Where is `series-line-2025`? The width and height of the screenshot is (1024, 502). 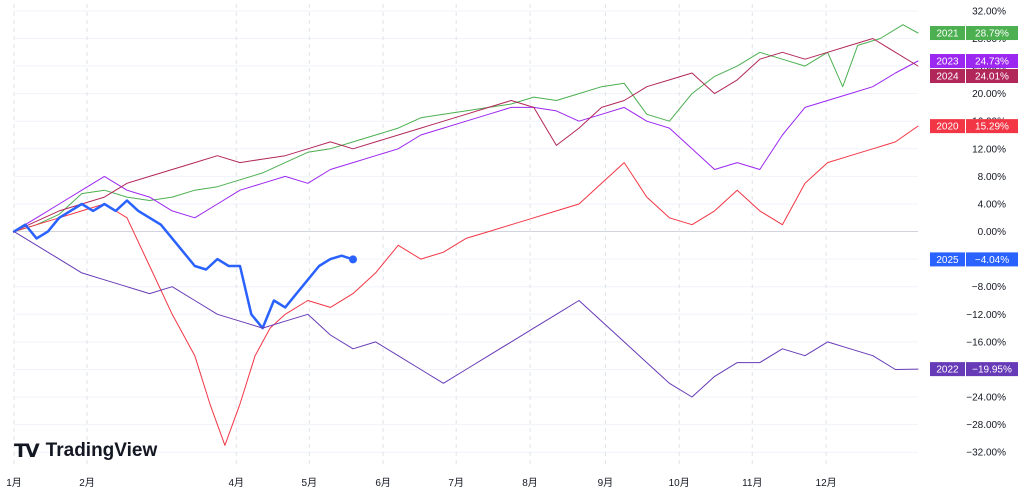 series-line-2025 is located at coordinates (183, 264).